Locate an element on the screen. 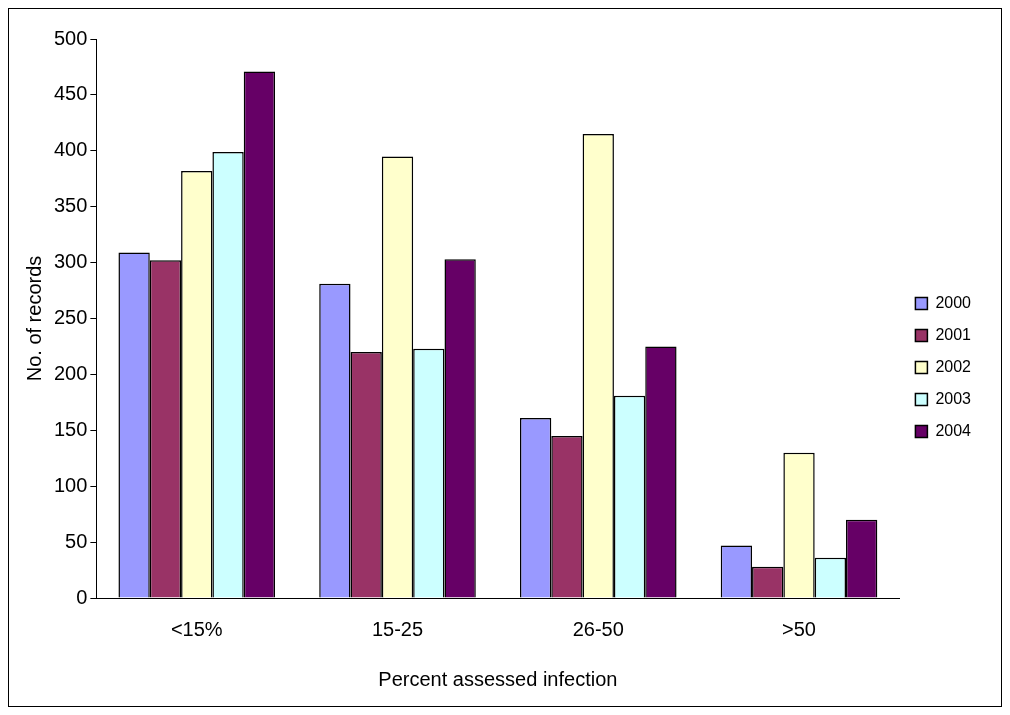 The width and height of the screenshot is (1010, 715). y-tick-label: 250 is located at coordinates (70, 317).